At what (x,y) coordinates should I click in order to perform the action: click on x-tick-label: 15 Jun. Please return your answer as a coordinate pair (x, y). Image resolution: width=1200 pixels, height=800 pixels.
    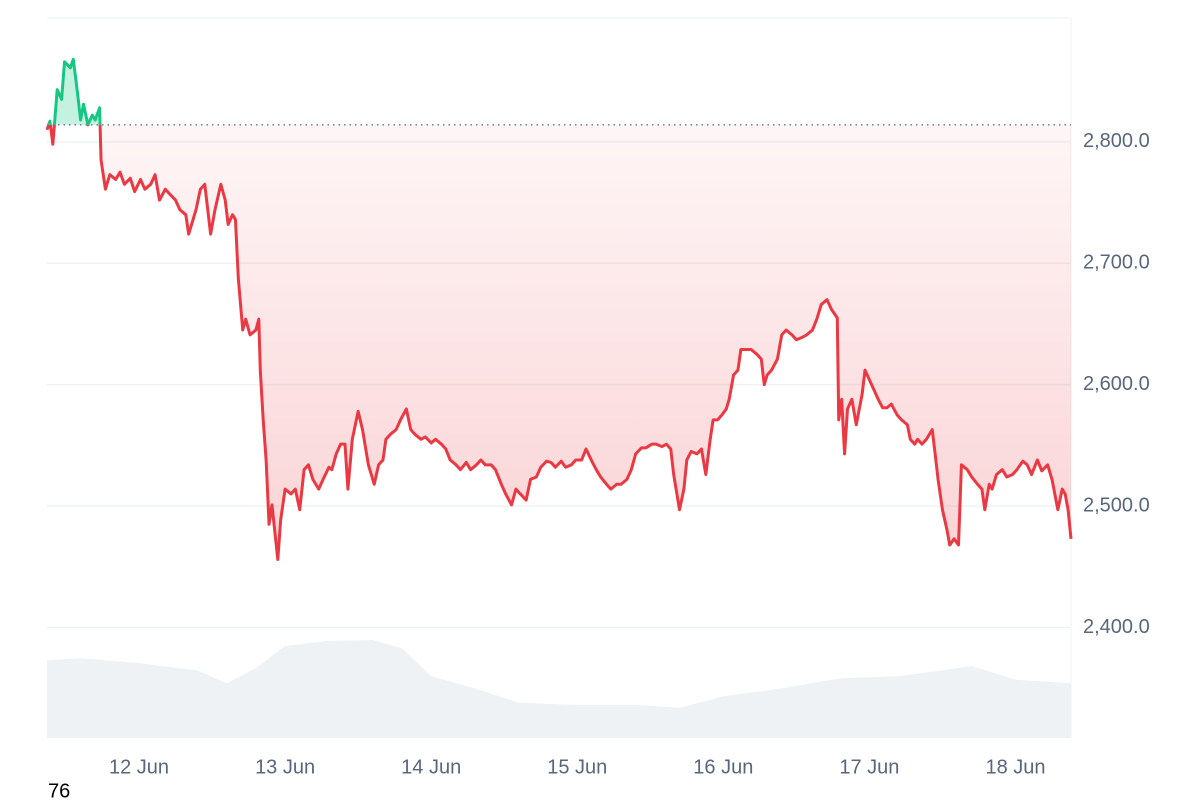
    Looking at the image, I should click on (577, 767).